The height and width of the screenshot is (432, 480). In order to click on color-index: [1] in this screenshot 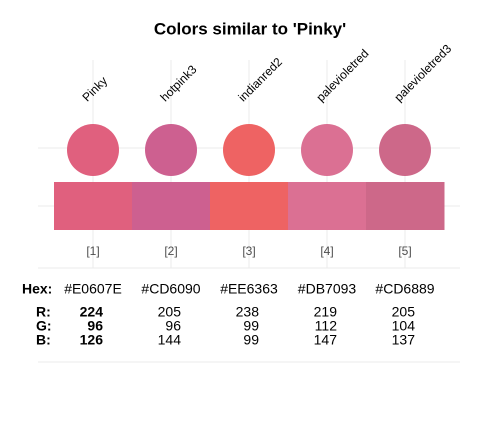, I will do `click(92, 251)`.